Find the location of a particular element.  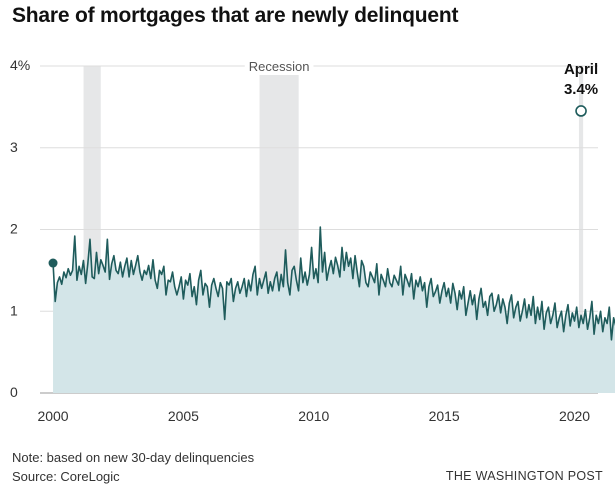

chart-note: Note: based on new 30-day delinquencies is located at coordinates (133, 457).